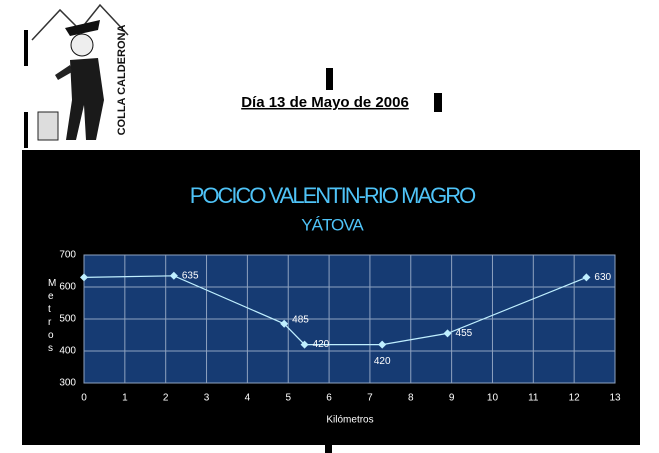  What do you see at coordinates (85, 99) in the screenshot?
I see `logo-body` at bounding box center [85, 99].